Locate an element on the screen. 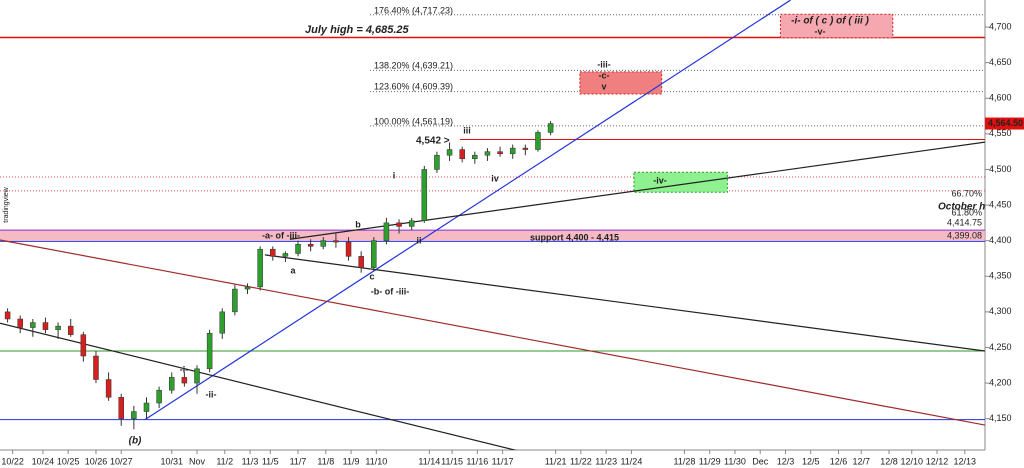 Image resolution: width=1024 pixels, height=468 pixels. support-band is located at coordinates (492, 235).